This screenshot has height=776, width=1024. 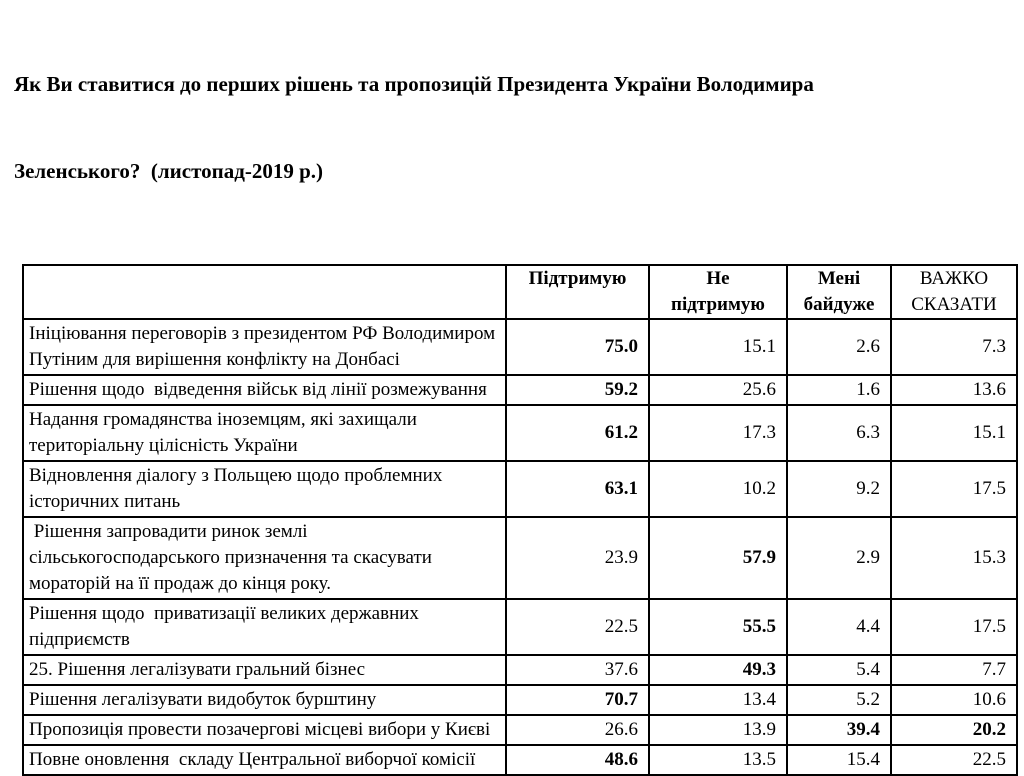 What do you see at coordinates (577, 558) in the screenshot?
I see `value-cell: 23.9` at bounding box center [577, 558].